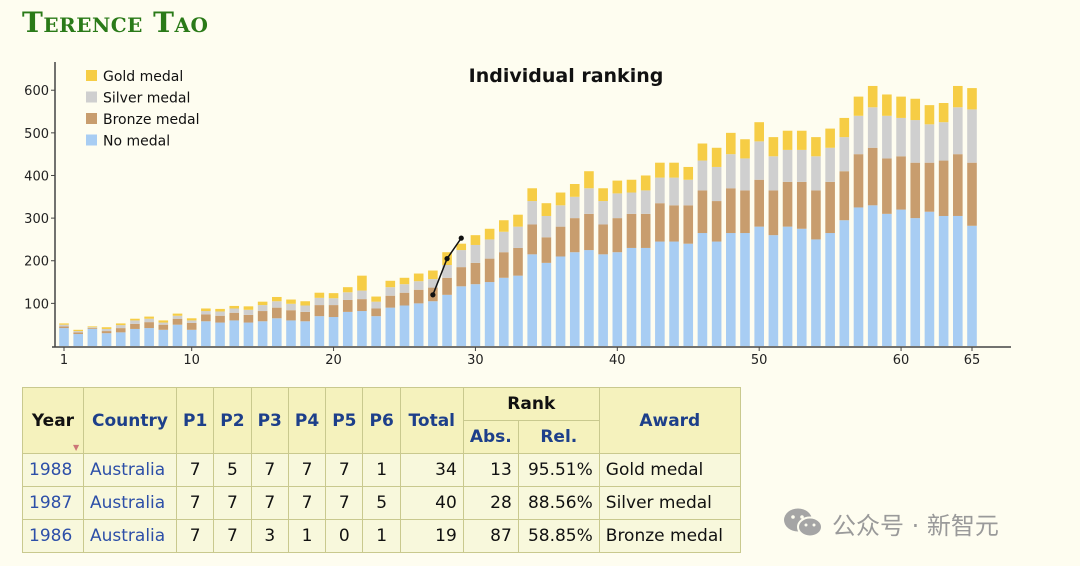  Describe the element at coordinates (53, 420) in the screenshot. I see `col-header-year: Year ▼` at that location.